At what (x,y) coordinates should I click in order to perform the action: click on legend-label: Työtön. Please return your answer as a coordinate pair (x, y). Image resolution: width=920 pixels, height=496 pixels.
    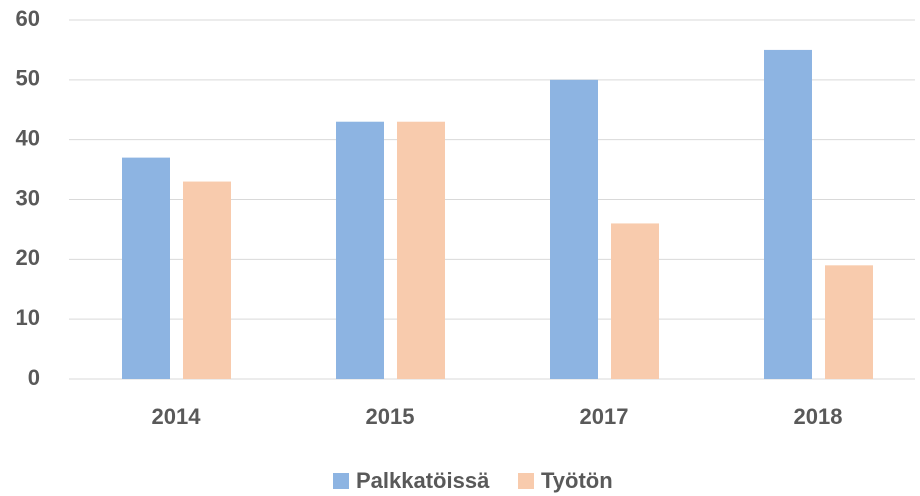
    Looking at the image, I should click on (577, 480).